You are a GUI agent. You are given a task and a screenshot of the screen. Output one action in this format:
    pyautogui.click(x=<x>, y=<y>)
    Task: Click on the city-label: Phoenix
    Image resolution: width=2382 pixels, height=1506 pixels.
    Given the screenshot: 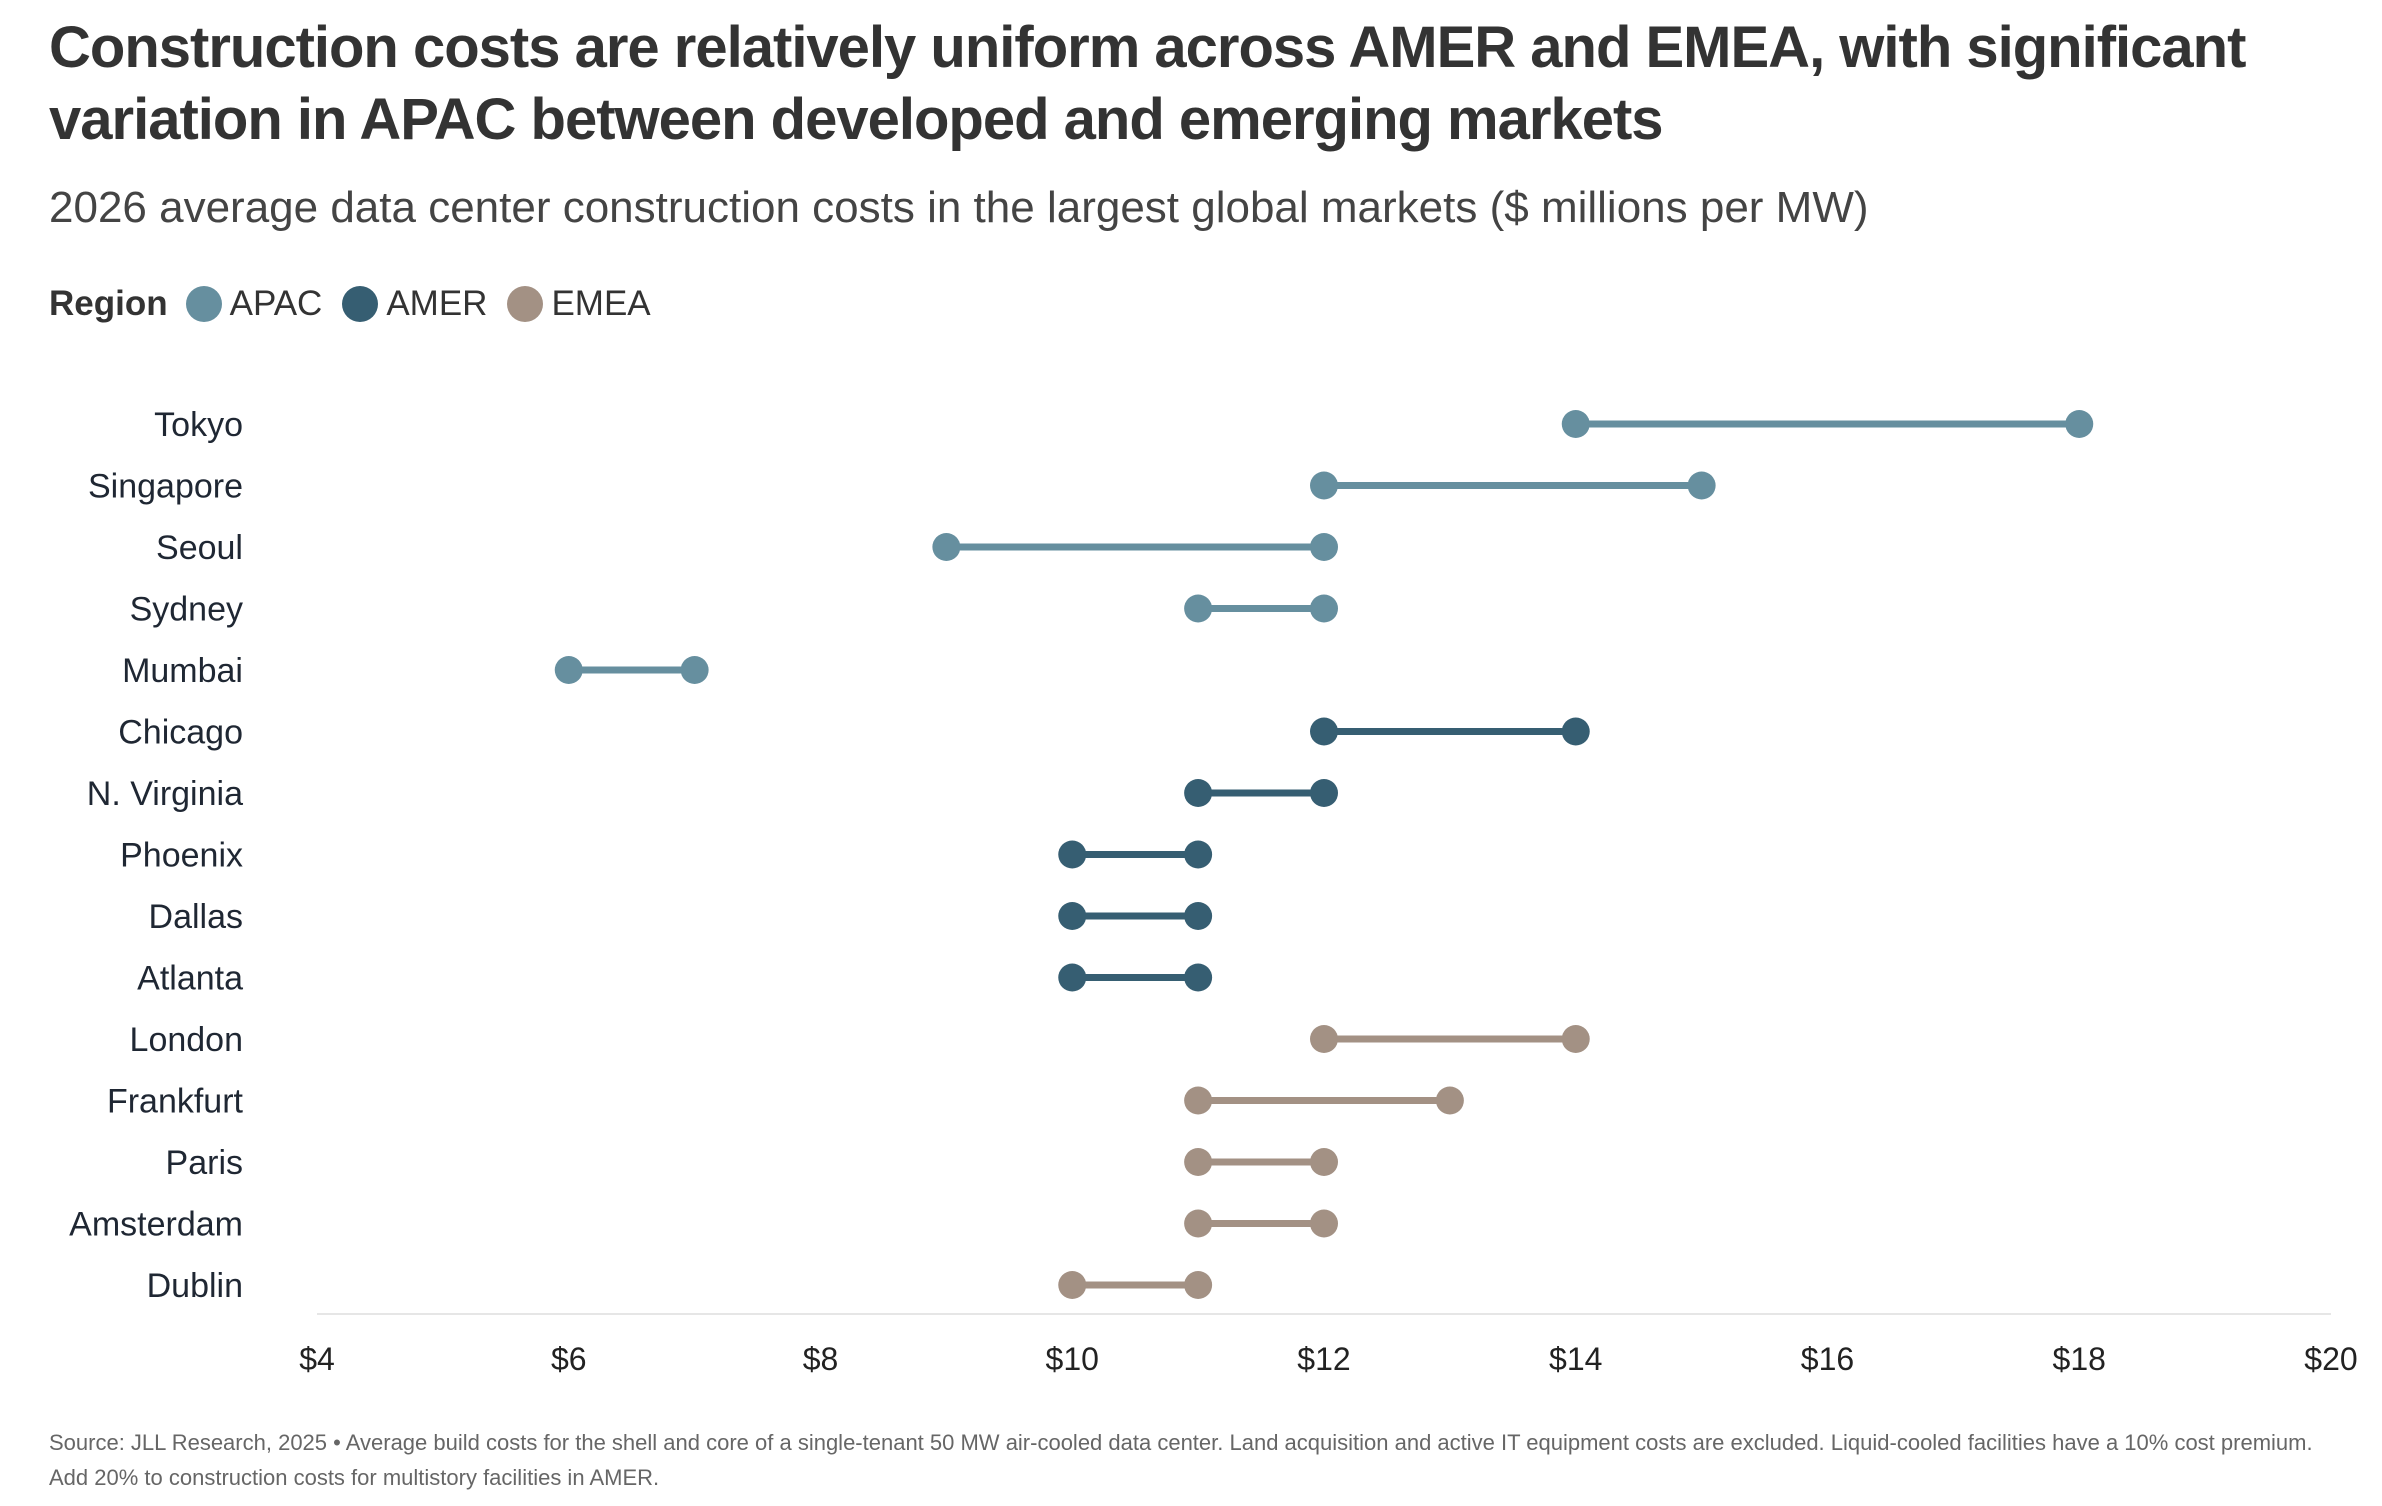 What is the action you would take?
    pyautogui.click(x=181, y=856)
    